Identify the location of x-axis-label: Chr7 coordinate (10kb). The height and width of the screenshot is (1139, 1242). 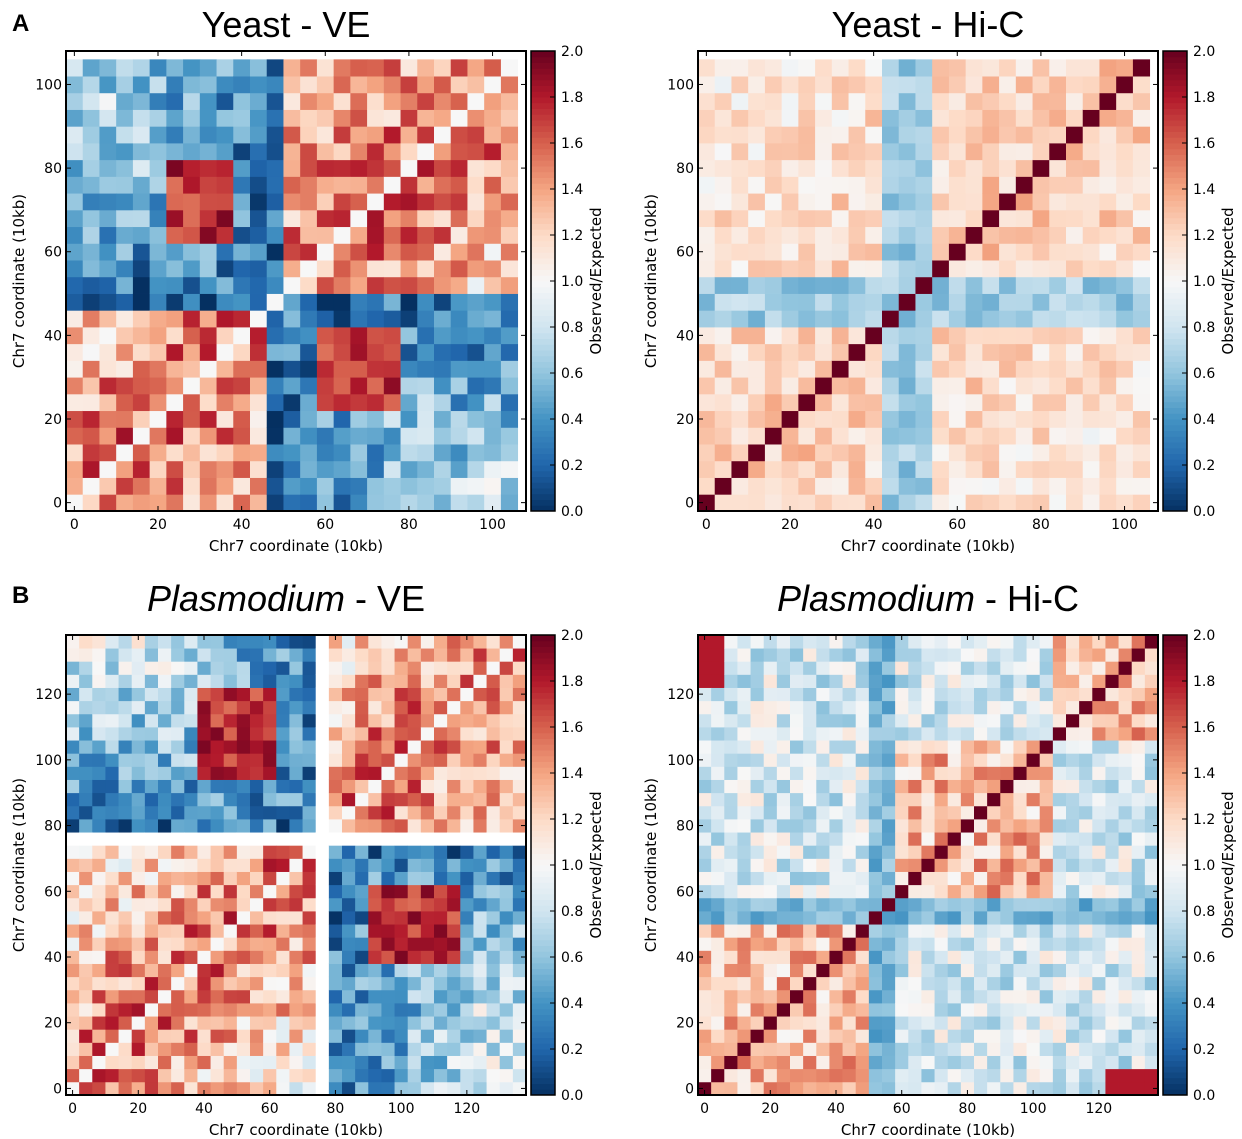
(928, 546).